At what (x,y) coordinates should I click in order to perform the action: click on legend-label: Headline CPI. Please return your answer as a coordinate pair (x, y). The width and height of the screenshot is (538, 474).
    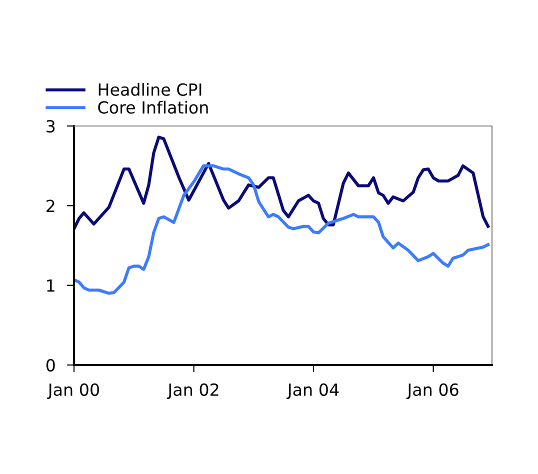
    Looking at the image, I should click on (150, 89).